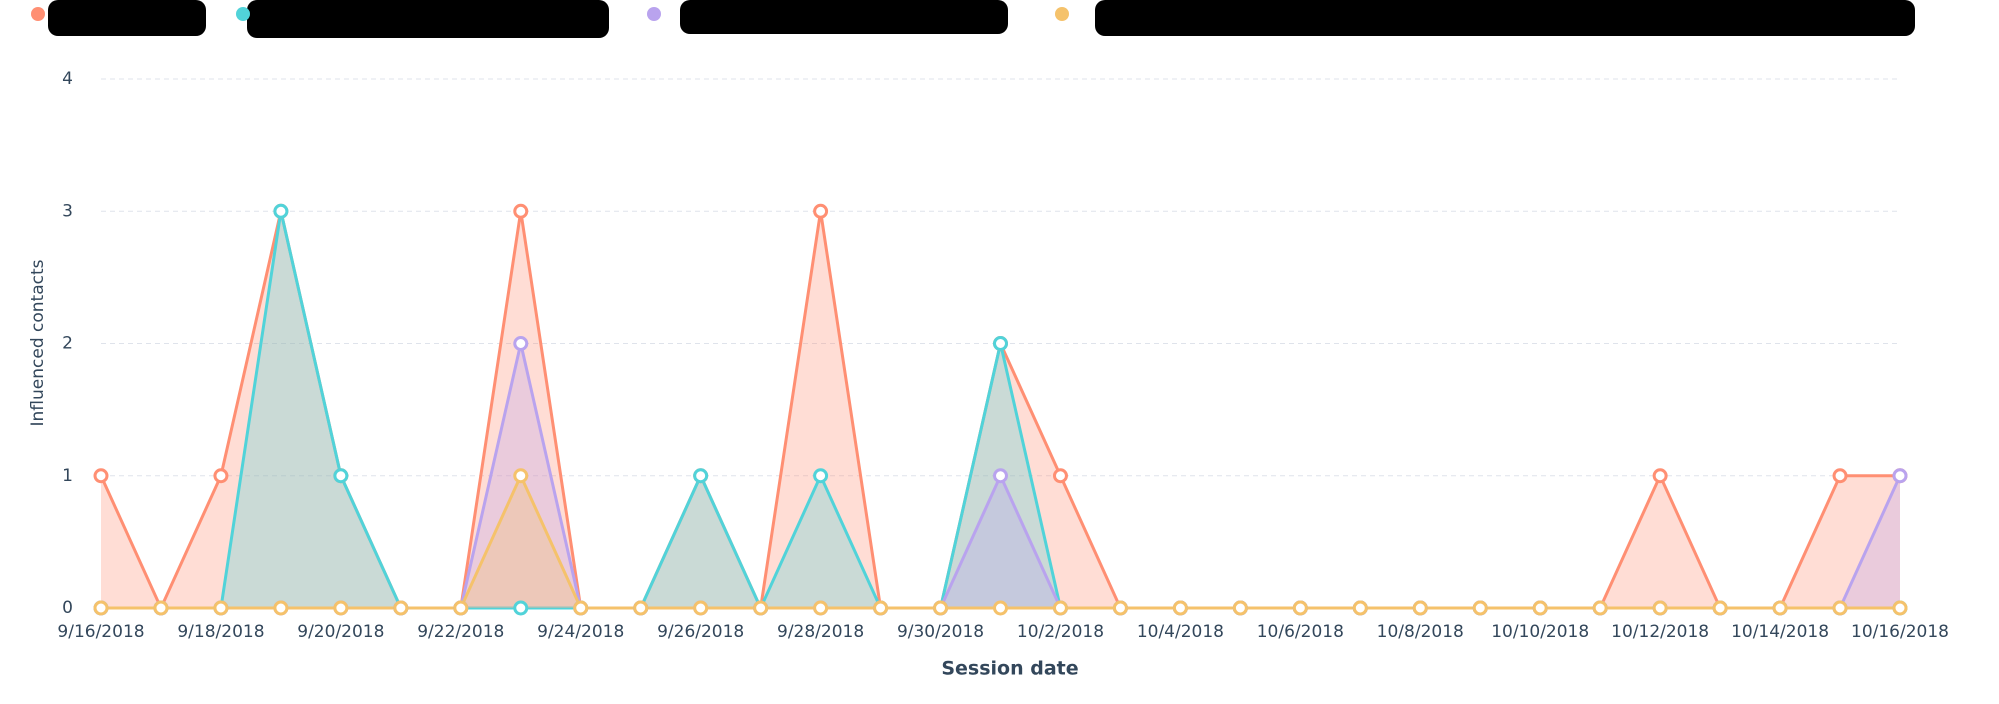 Image resolution: width=1999 pixels, height=704 pixels. Describe the element at coordinates (1780, 632) in the screenshot. I see `x-tick-label: 10/14/2018` at that location.